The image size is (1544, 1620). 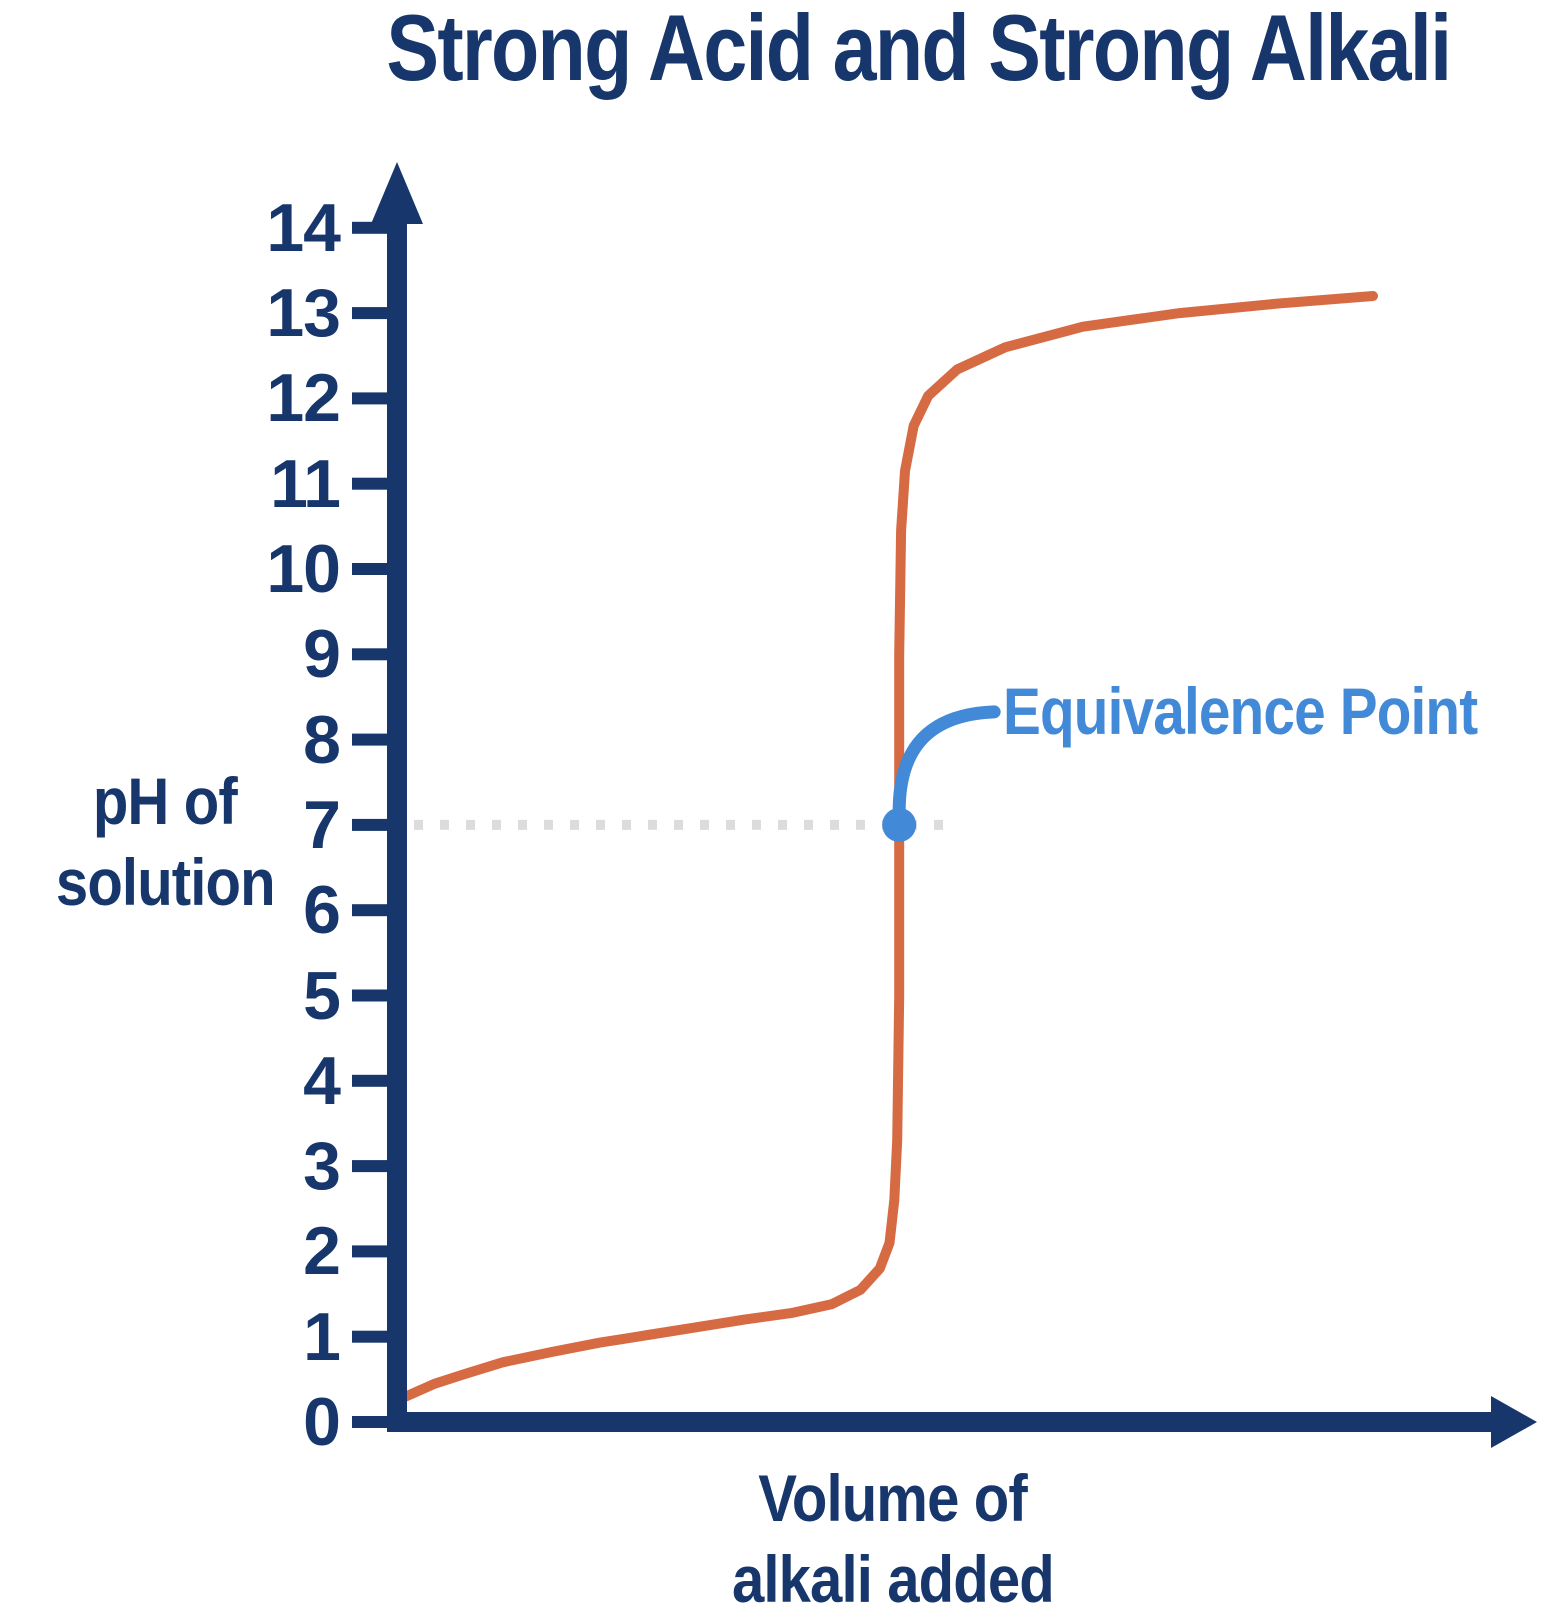 What do you see at coordinates (303, 398) in the screenshot?
I see `y-tick-label: 12` at bounding box center [303, 398].